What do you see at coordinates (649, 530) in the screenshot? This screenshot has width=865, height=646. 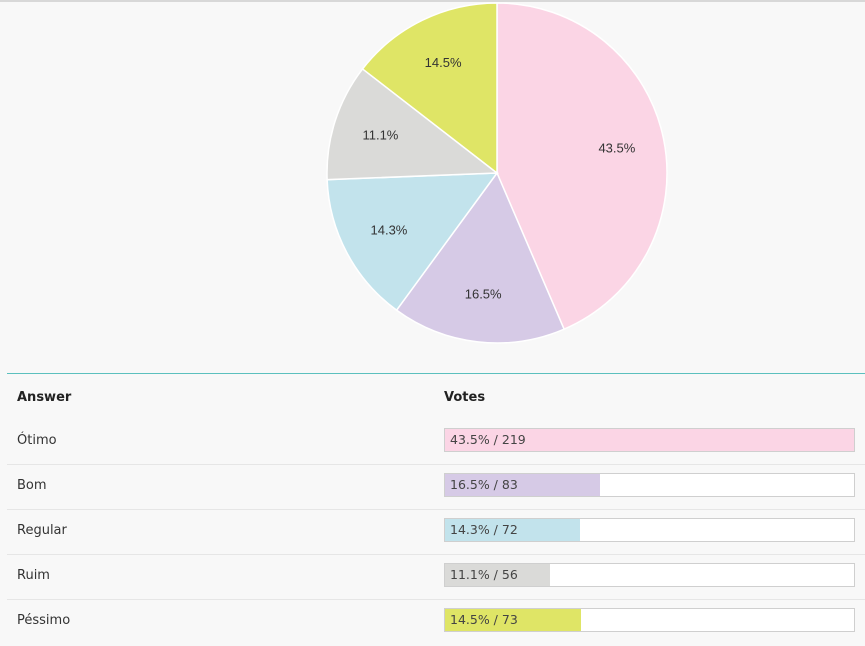 I see `votes-bar: 14.3% / 72` at bounding box center [649, 530].